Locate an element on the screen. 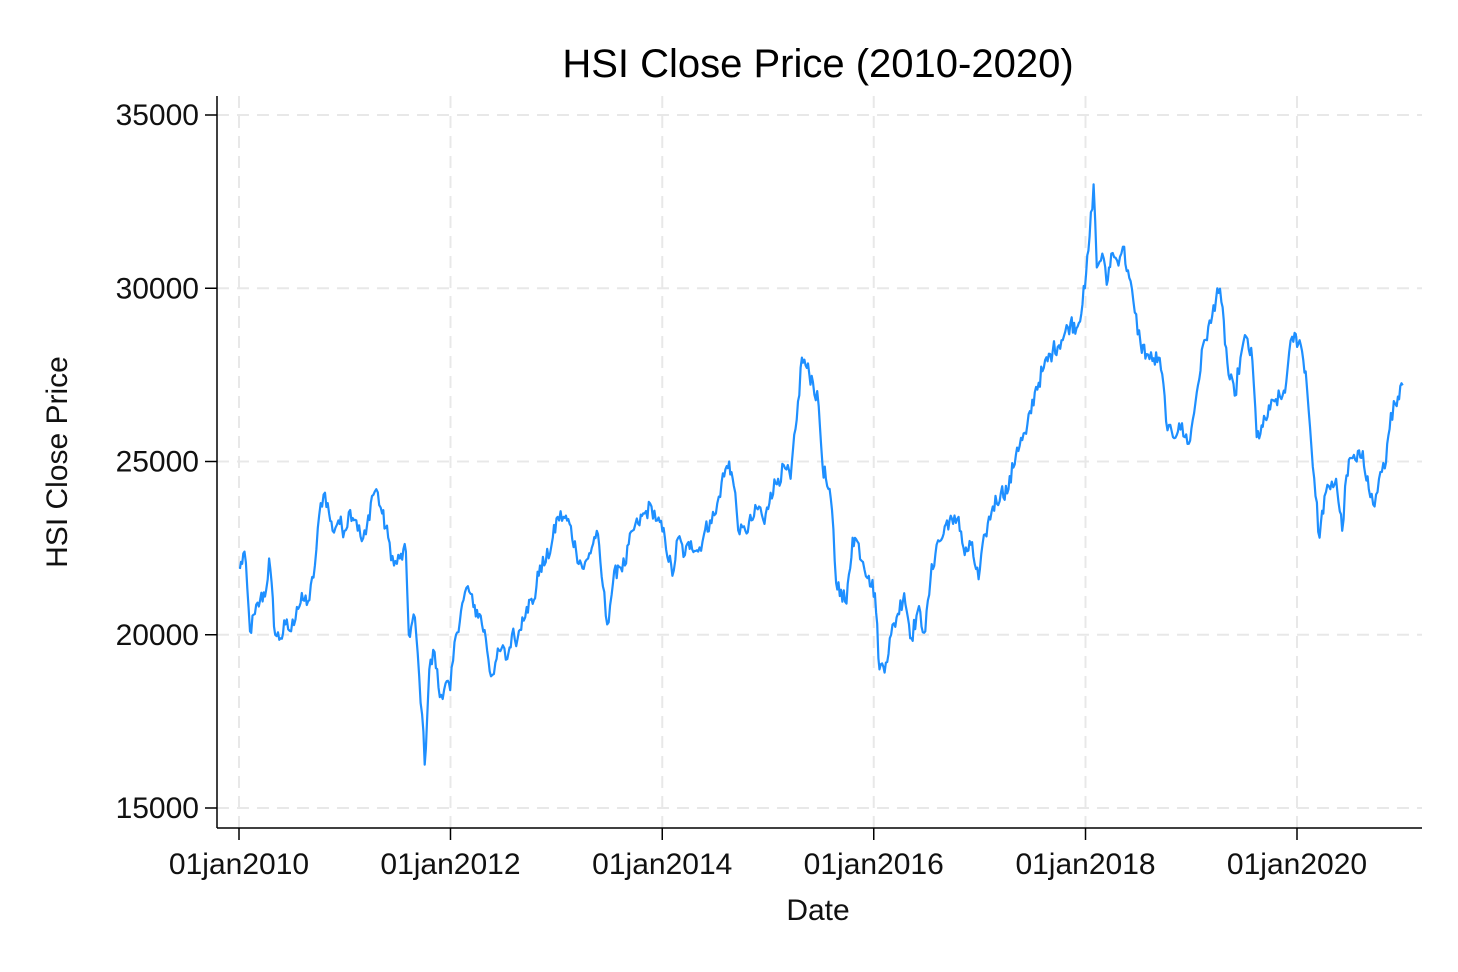 This screenshot has height=972, width=1458. y-tick-label: 15000 is located at coordinates (157, 808).